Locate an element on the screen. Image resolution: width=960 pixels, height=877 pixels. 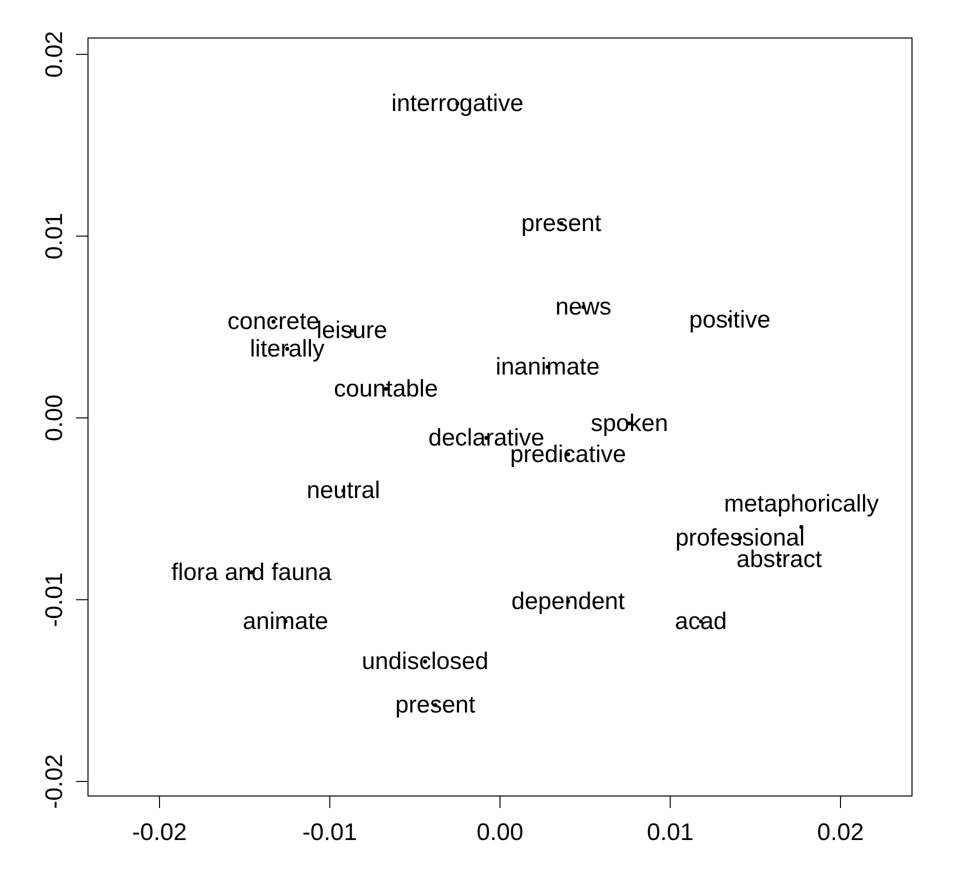
series-label: acad is located at coordinates (700, 621).